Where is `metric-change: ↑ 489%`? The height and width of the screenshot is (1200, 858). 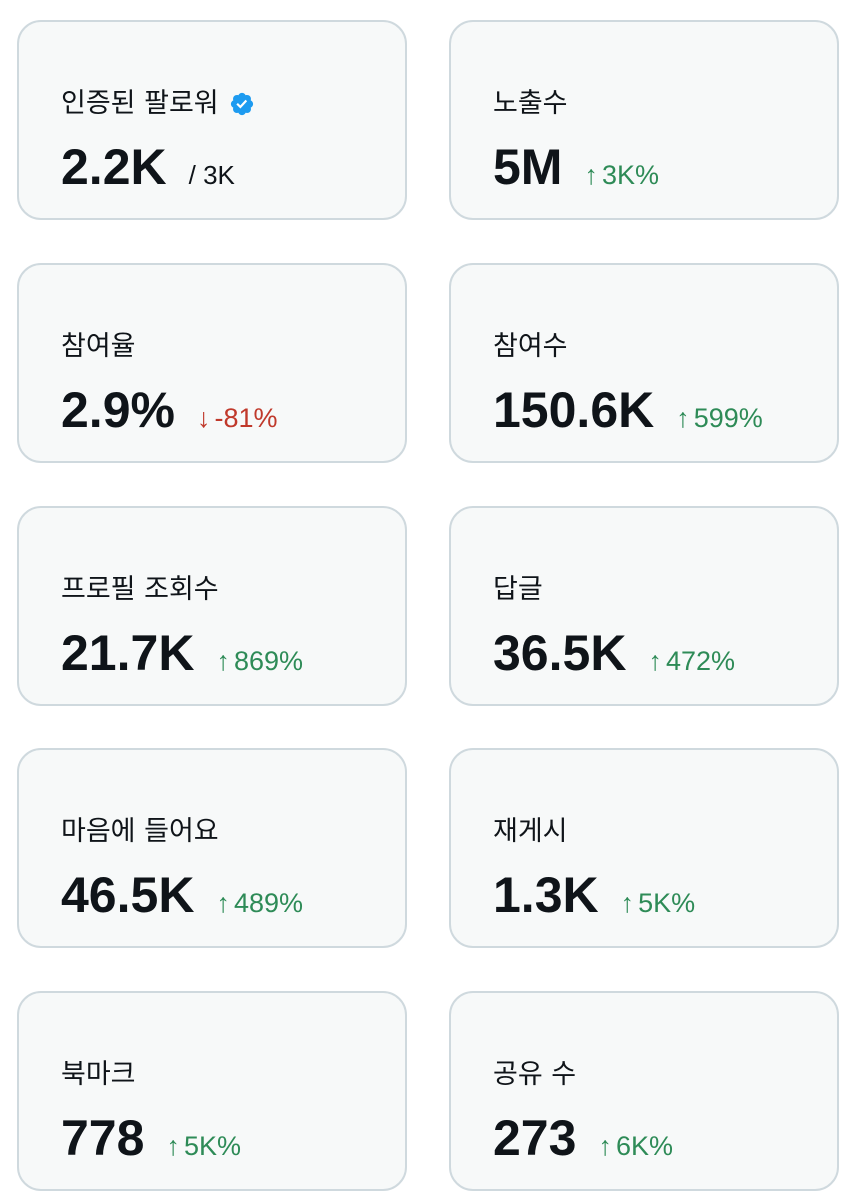
metric-change: ↑ 489% is located at coordinates (259, 903).